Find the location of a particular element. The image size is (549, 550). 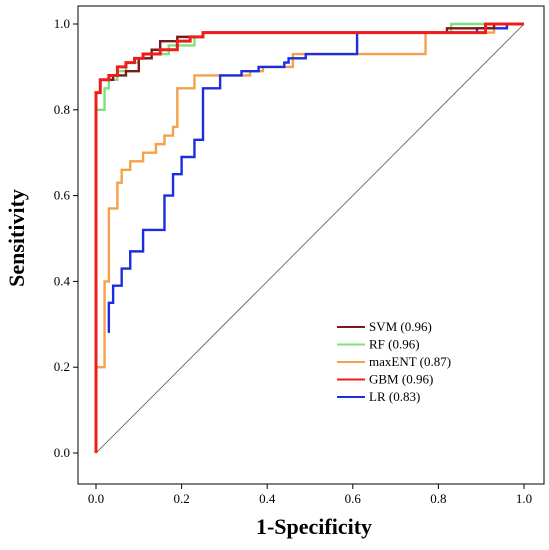

y-tick-label: 0.0 is located at coordinates (62, 452).